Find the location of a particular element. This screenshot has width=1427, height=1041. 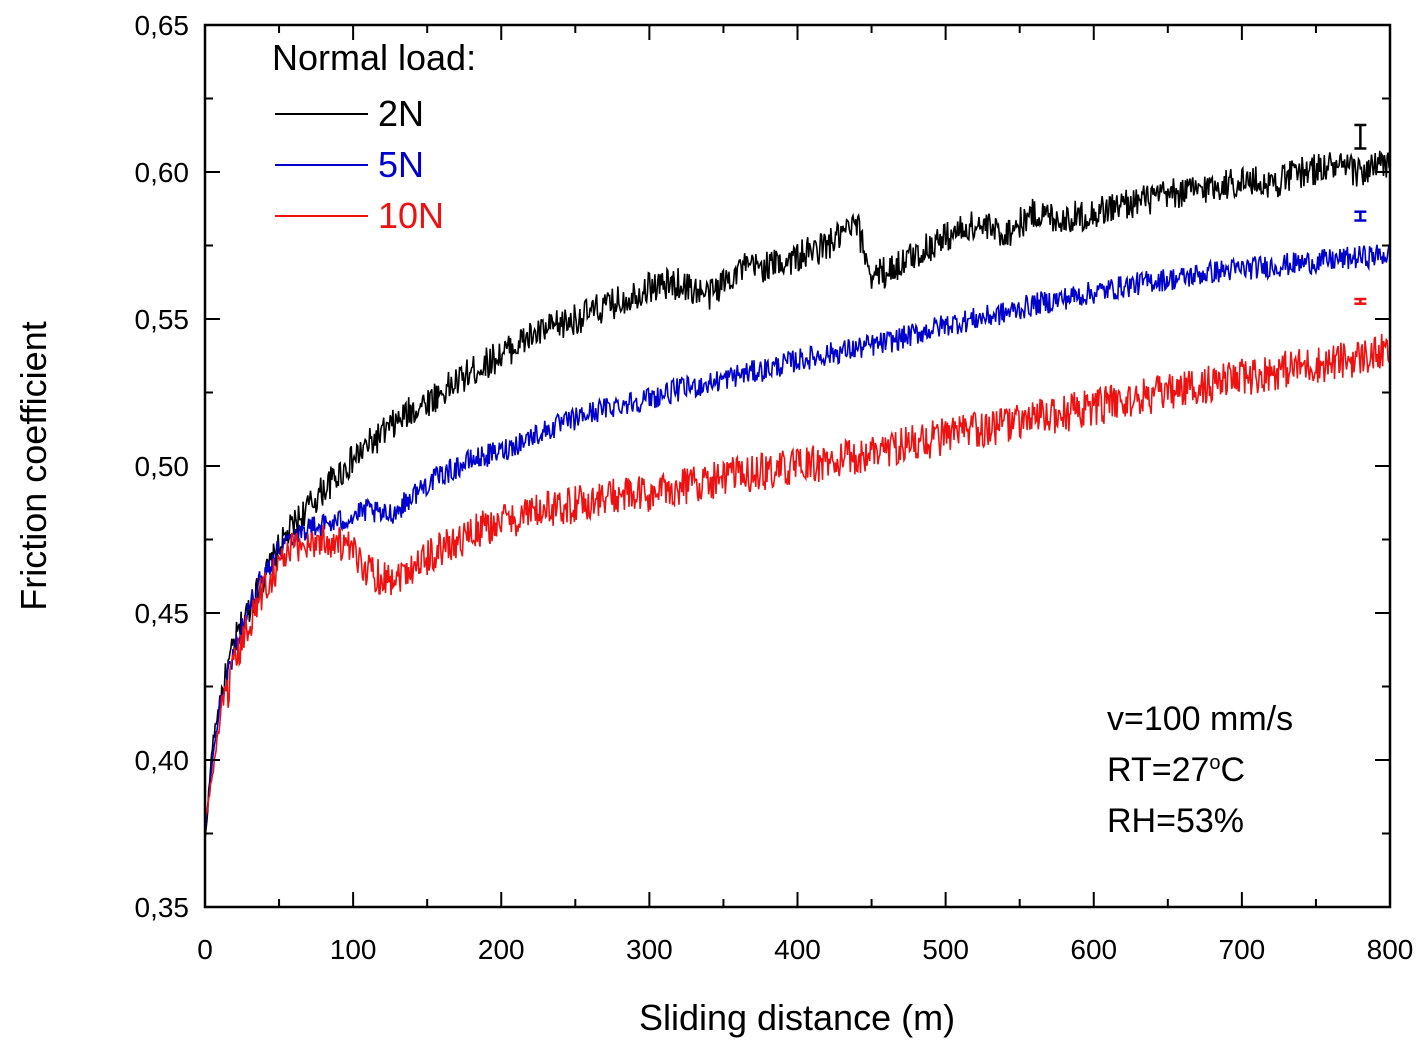

error-bar-layer is located at coordinates (1360, 214).